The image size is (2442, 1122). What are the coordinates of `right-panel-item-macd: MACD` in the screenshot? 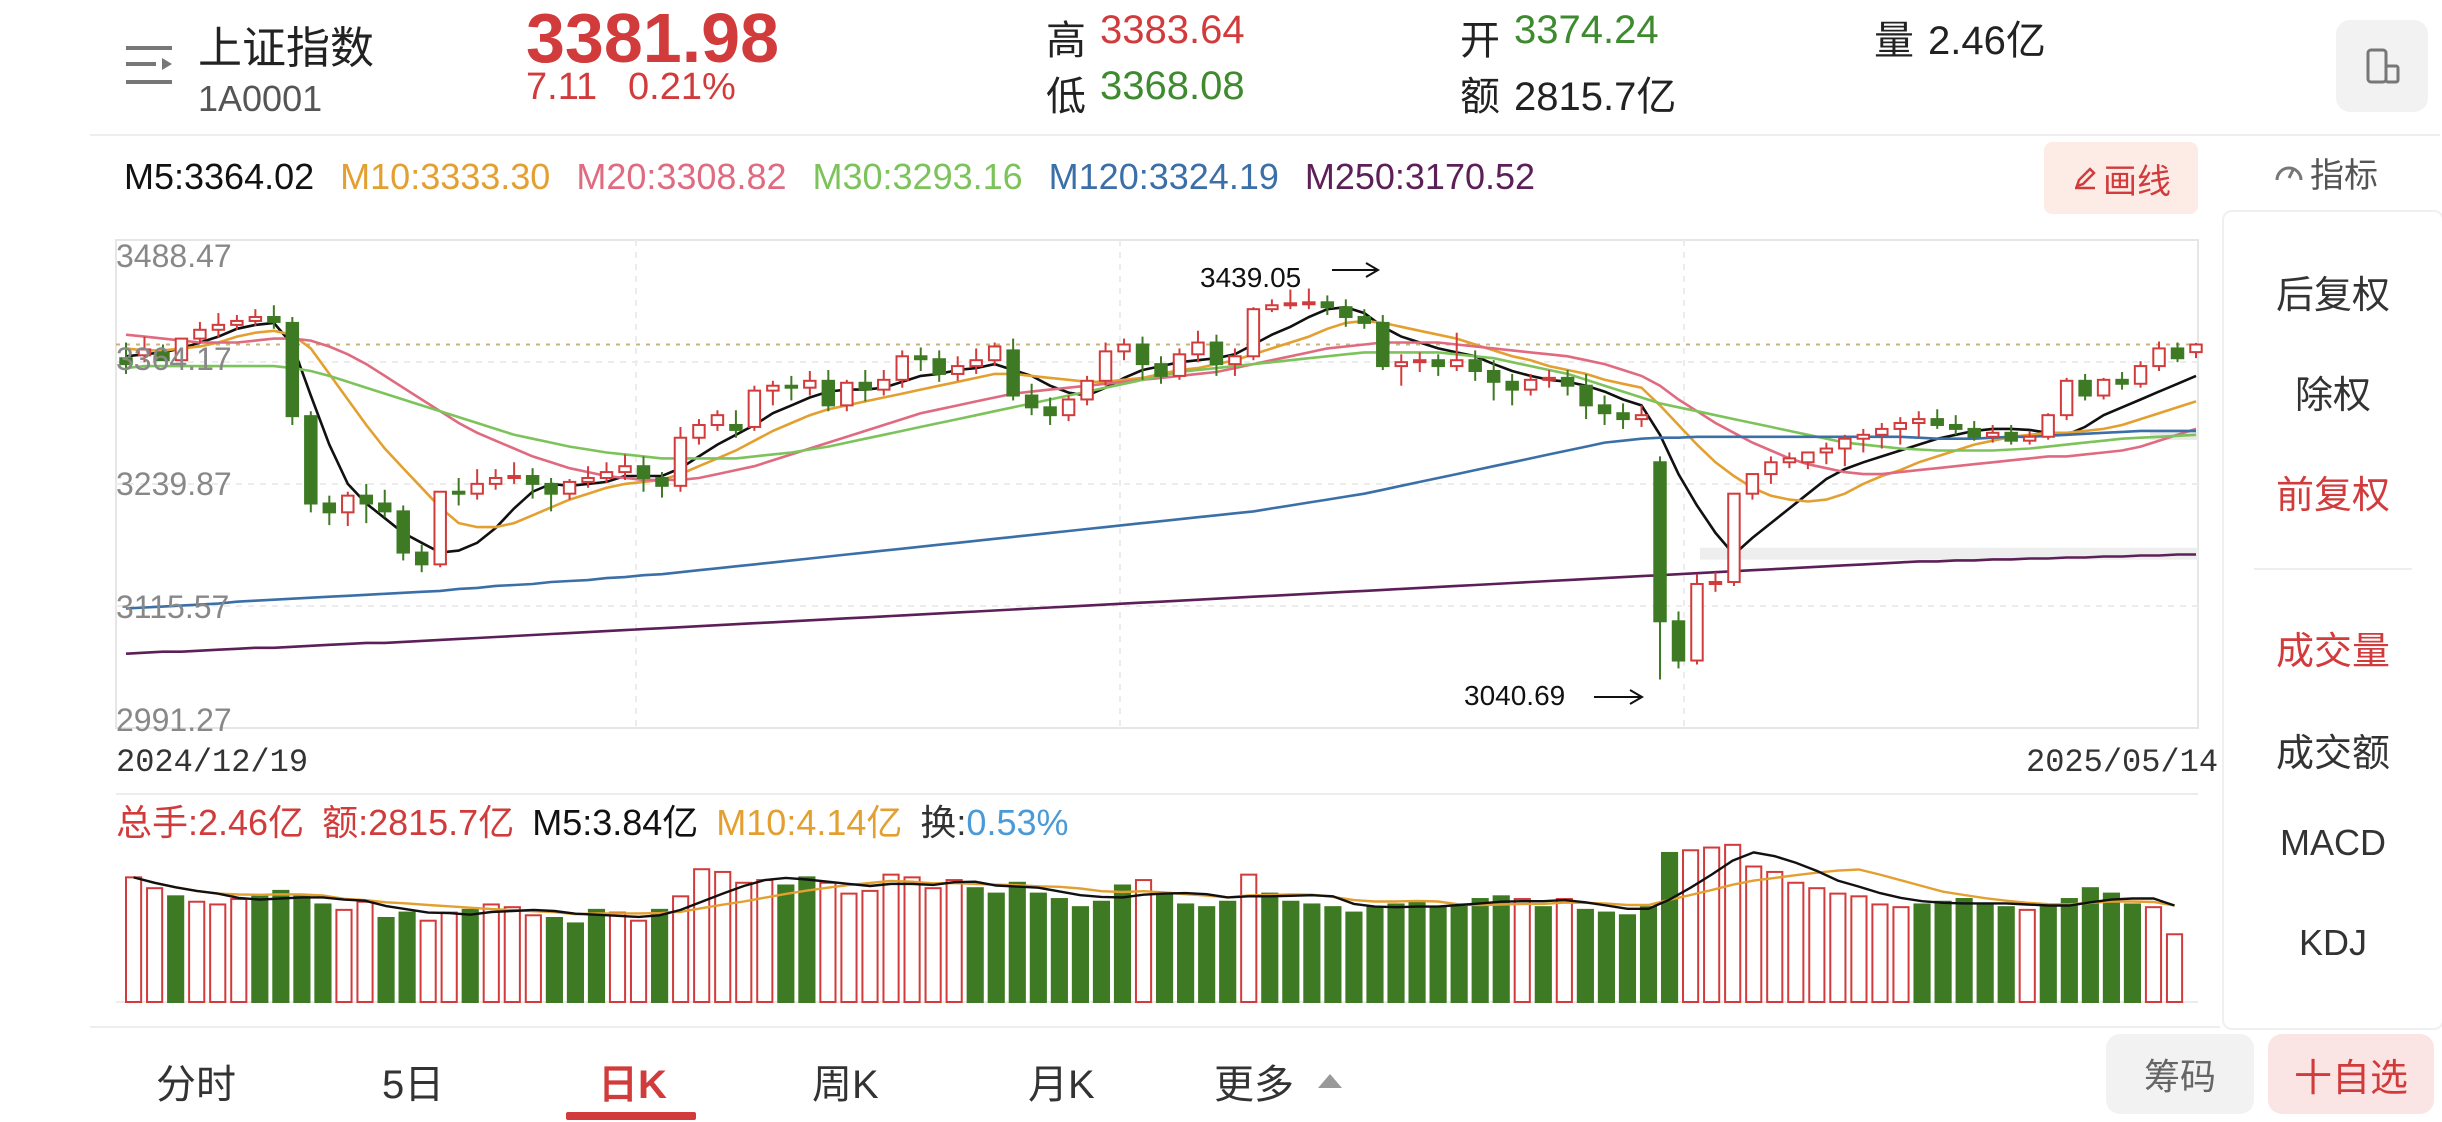 It's located at (2333, 842).